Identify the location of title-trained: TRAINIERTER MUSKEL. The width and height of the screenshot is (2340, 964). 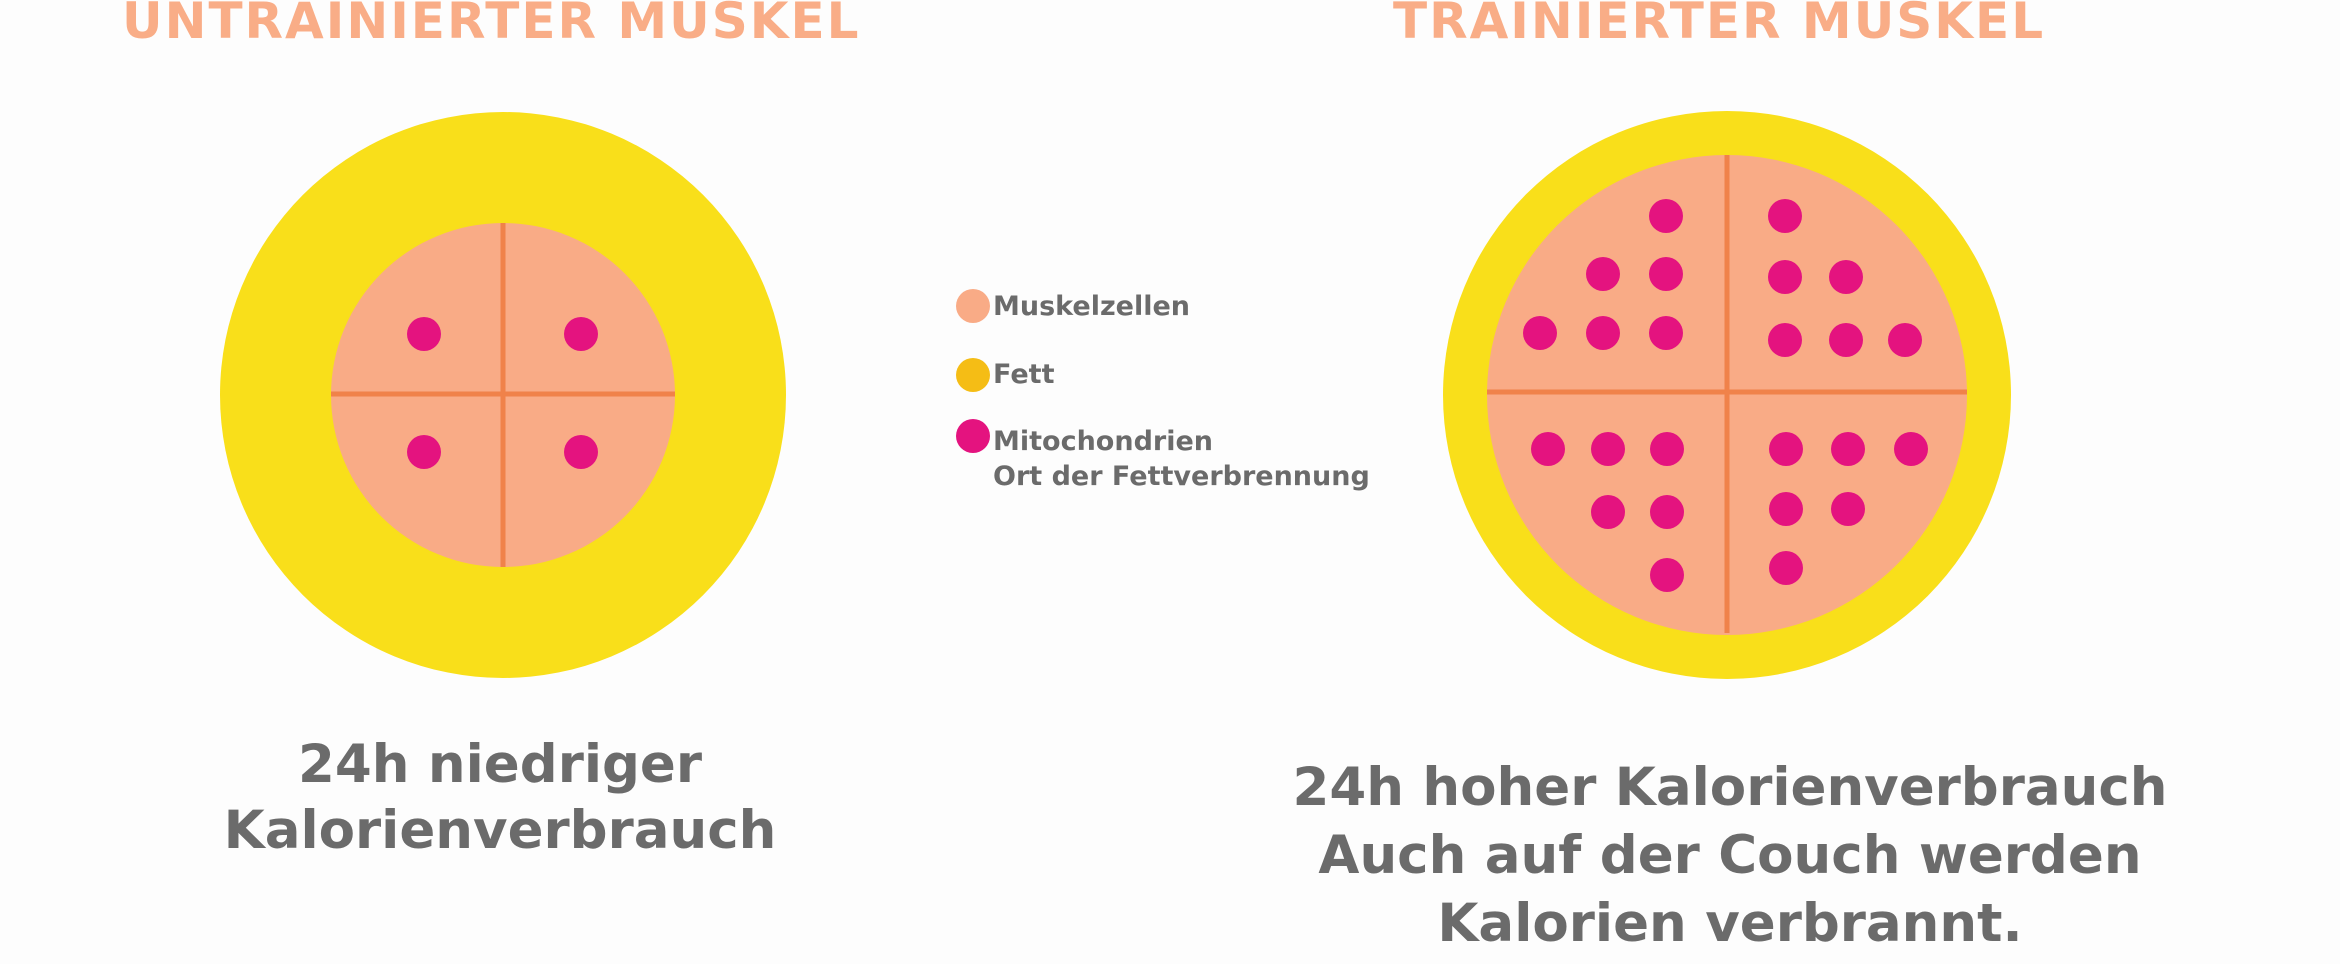
(1719, 25).